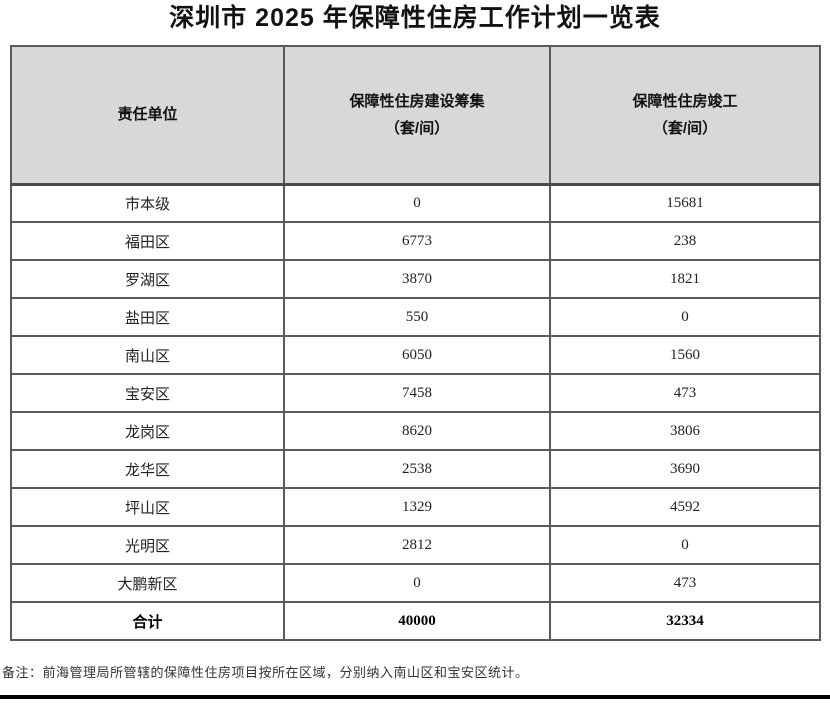 Image resolution: width=830 pixels, height=706 pixels. I want to click on completion-cell: 1821, so click(685, 279).